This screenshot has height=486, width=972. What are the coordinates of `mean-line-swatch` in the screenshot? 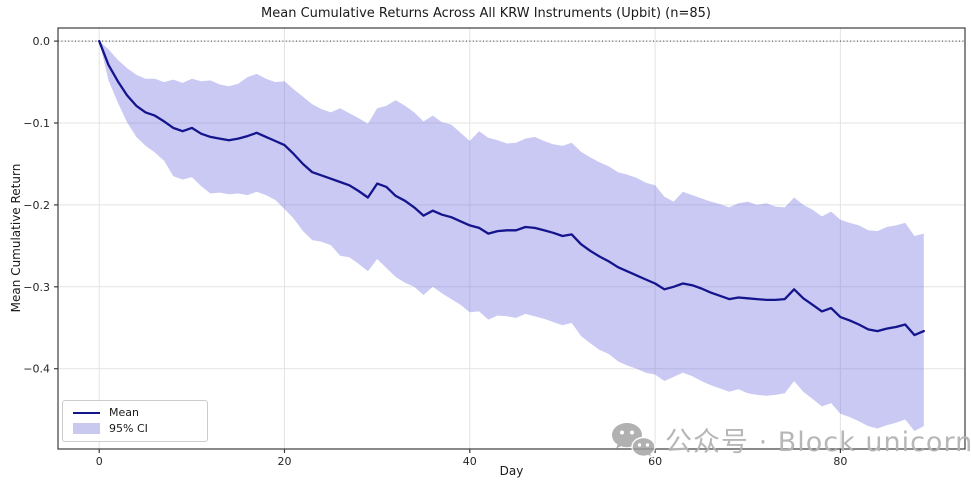 It's located at (86, 412).